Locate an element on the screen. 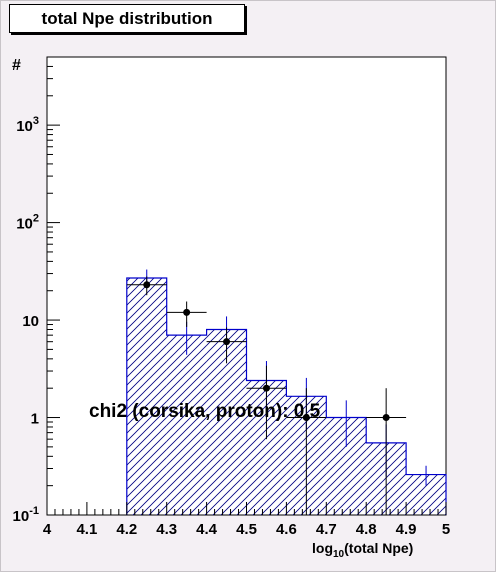 This screenshot has height=572, width=496. y-tick-label: 10 is located at coordinates (30, 321).